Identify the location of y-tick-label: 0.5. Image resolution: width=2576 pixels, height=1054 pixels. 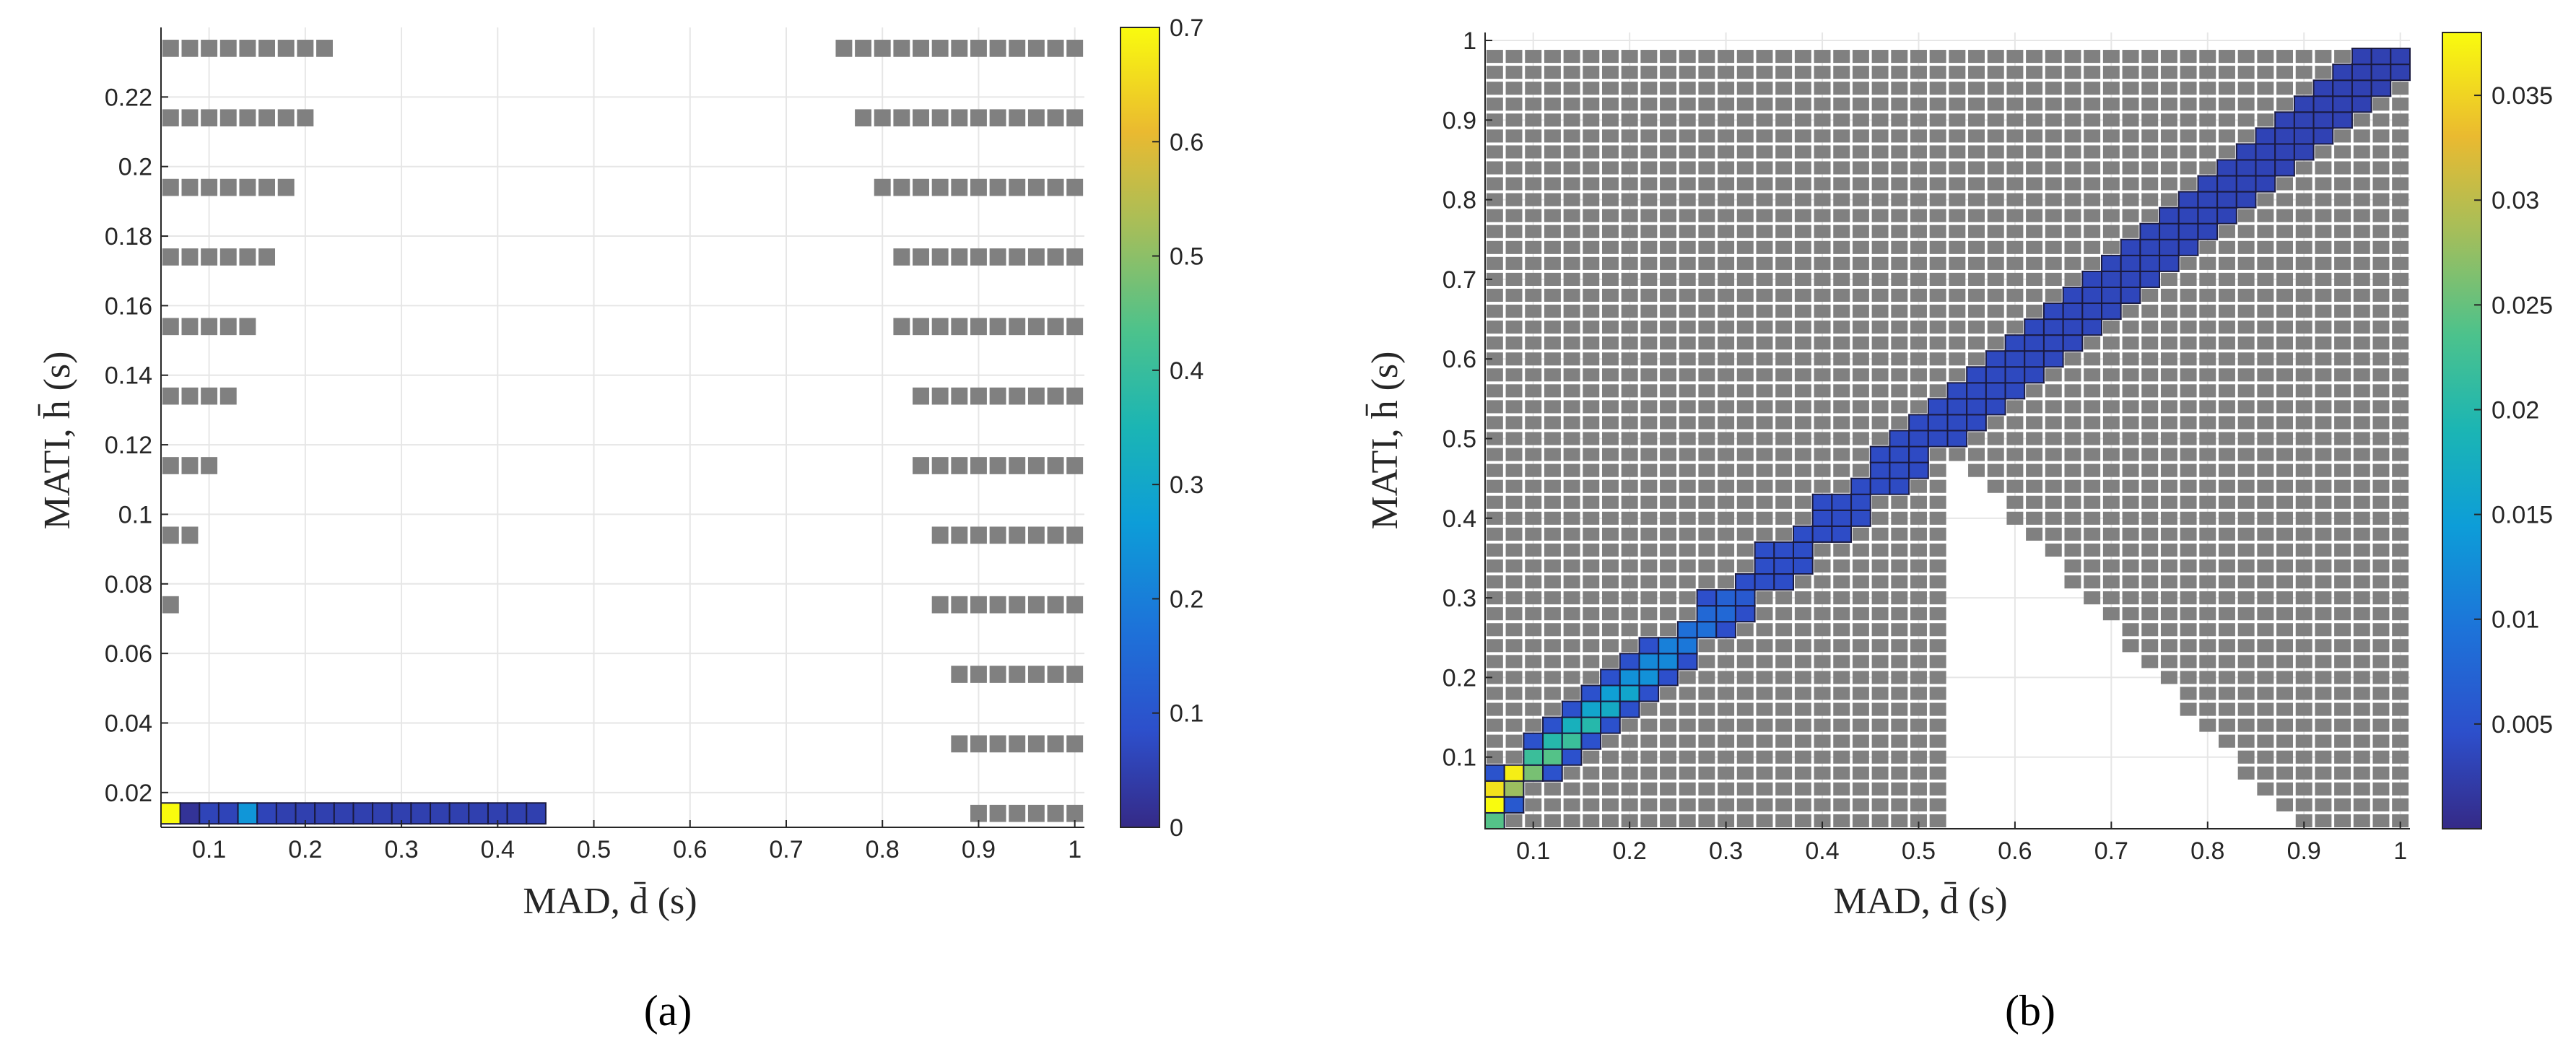
(1459, 440).